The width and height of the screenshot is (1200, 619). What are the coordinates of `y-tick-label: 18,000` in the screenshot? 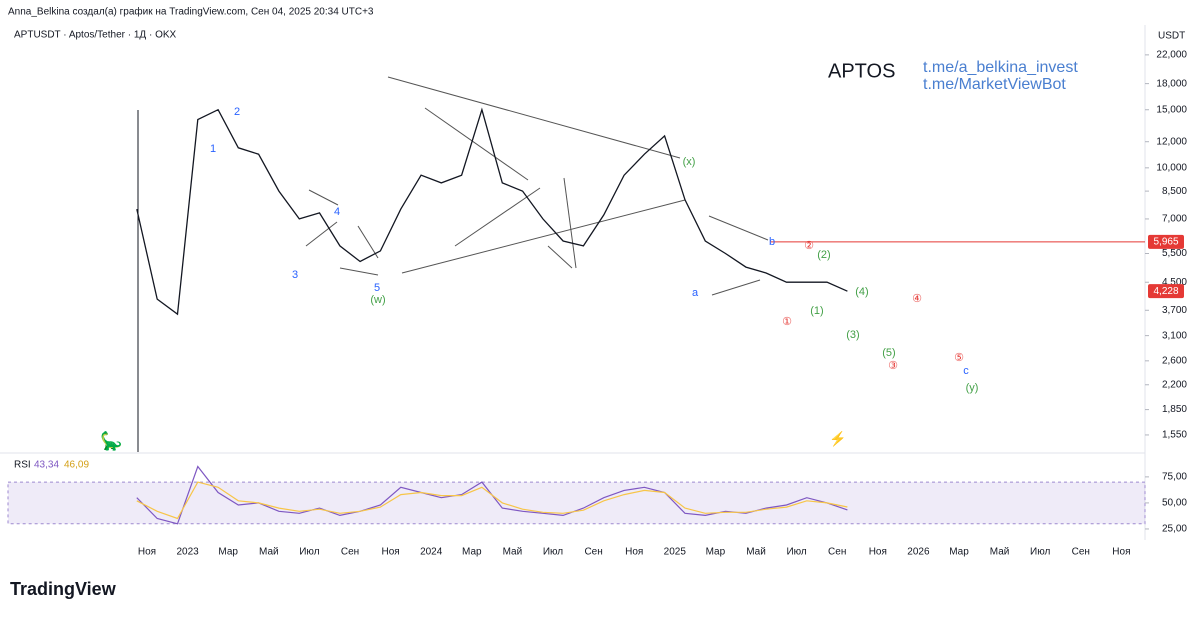 It's located at (1171, 83).